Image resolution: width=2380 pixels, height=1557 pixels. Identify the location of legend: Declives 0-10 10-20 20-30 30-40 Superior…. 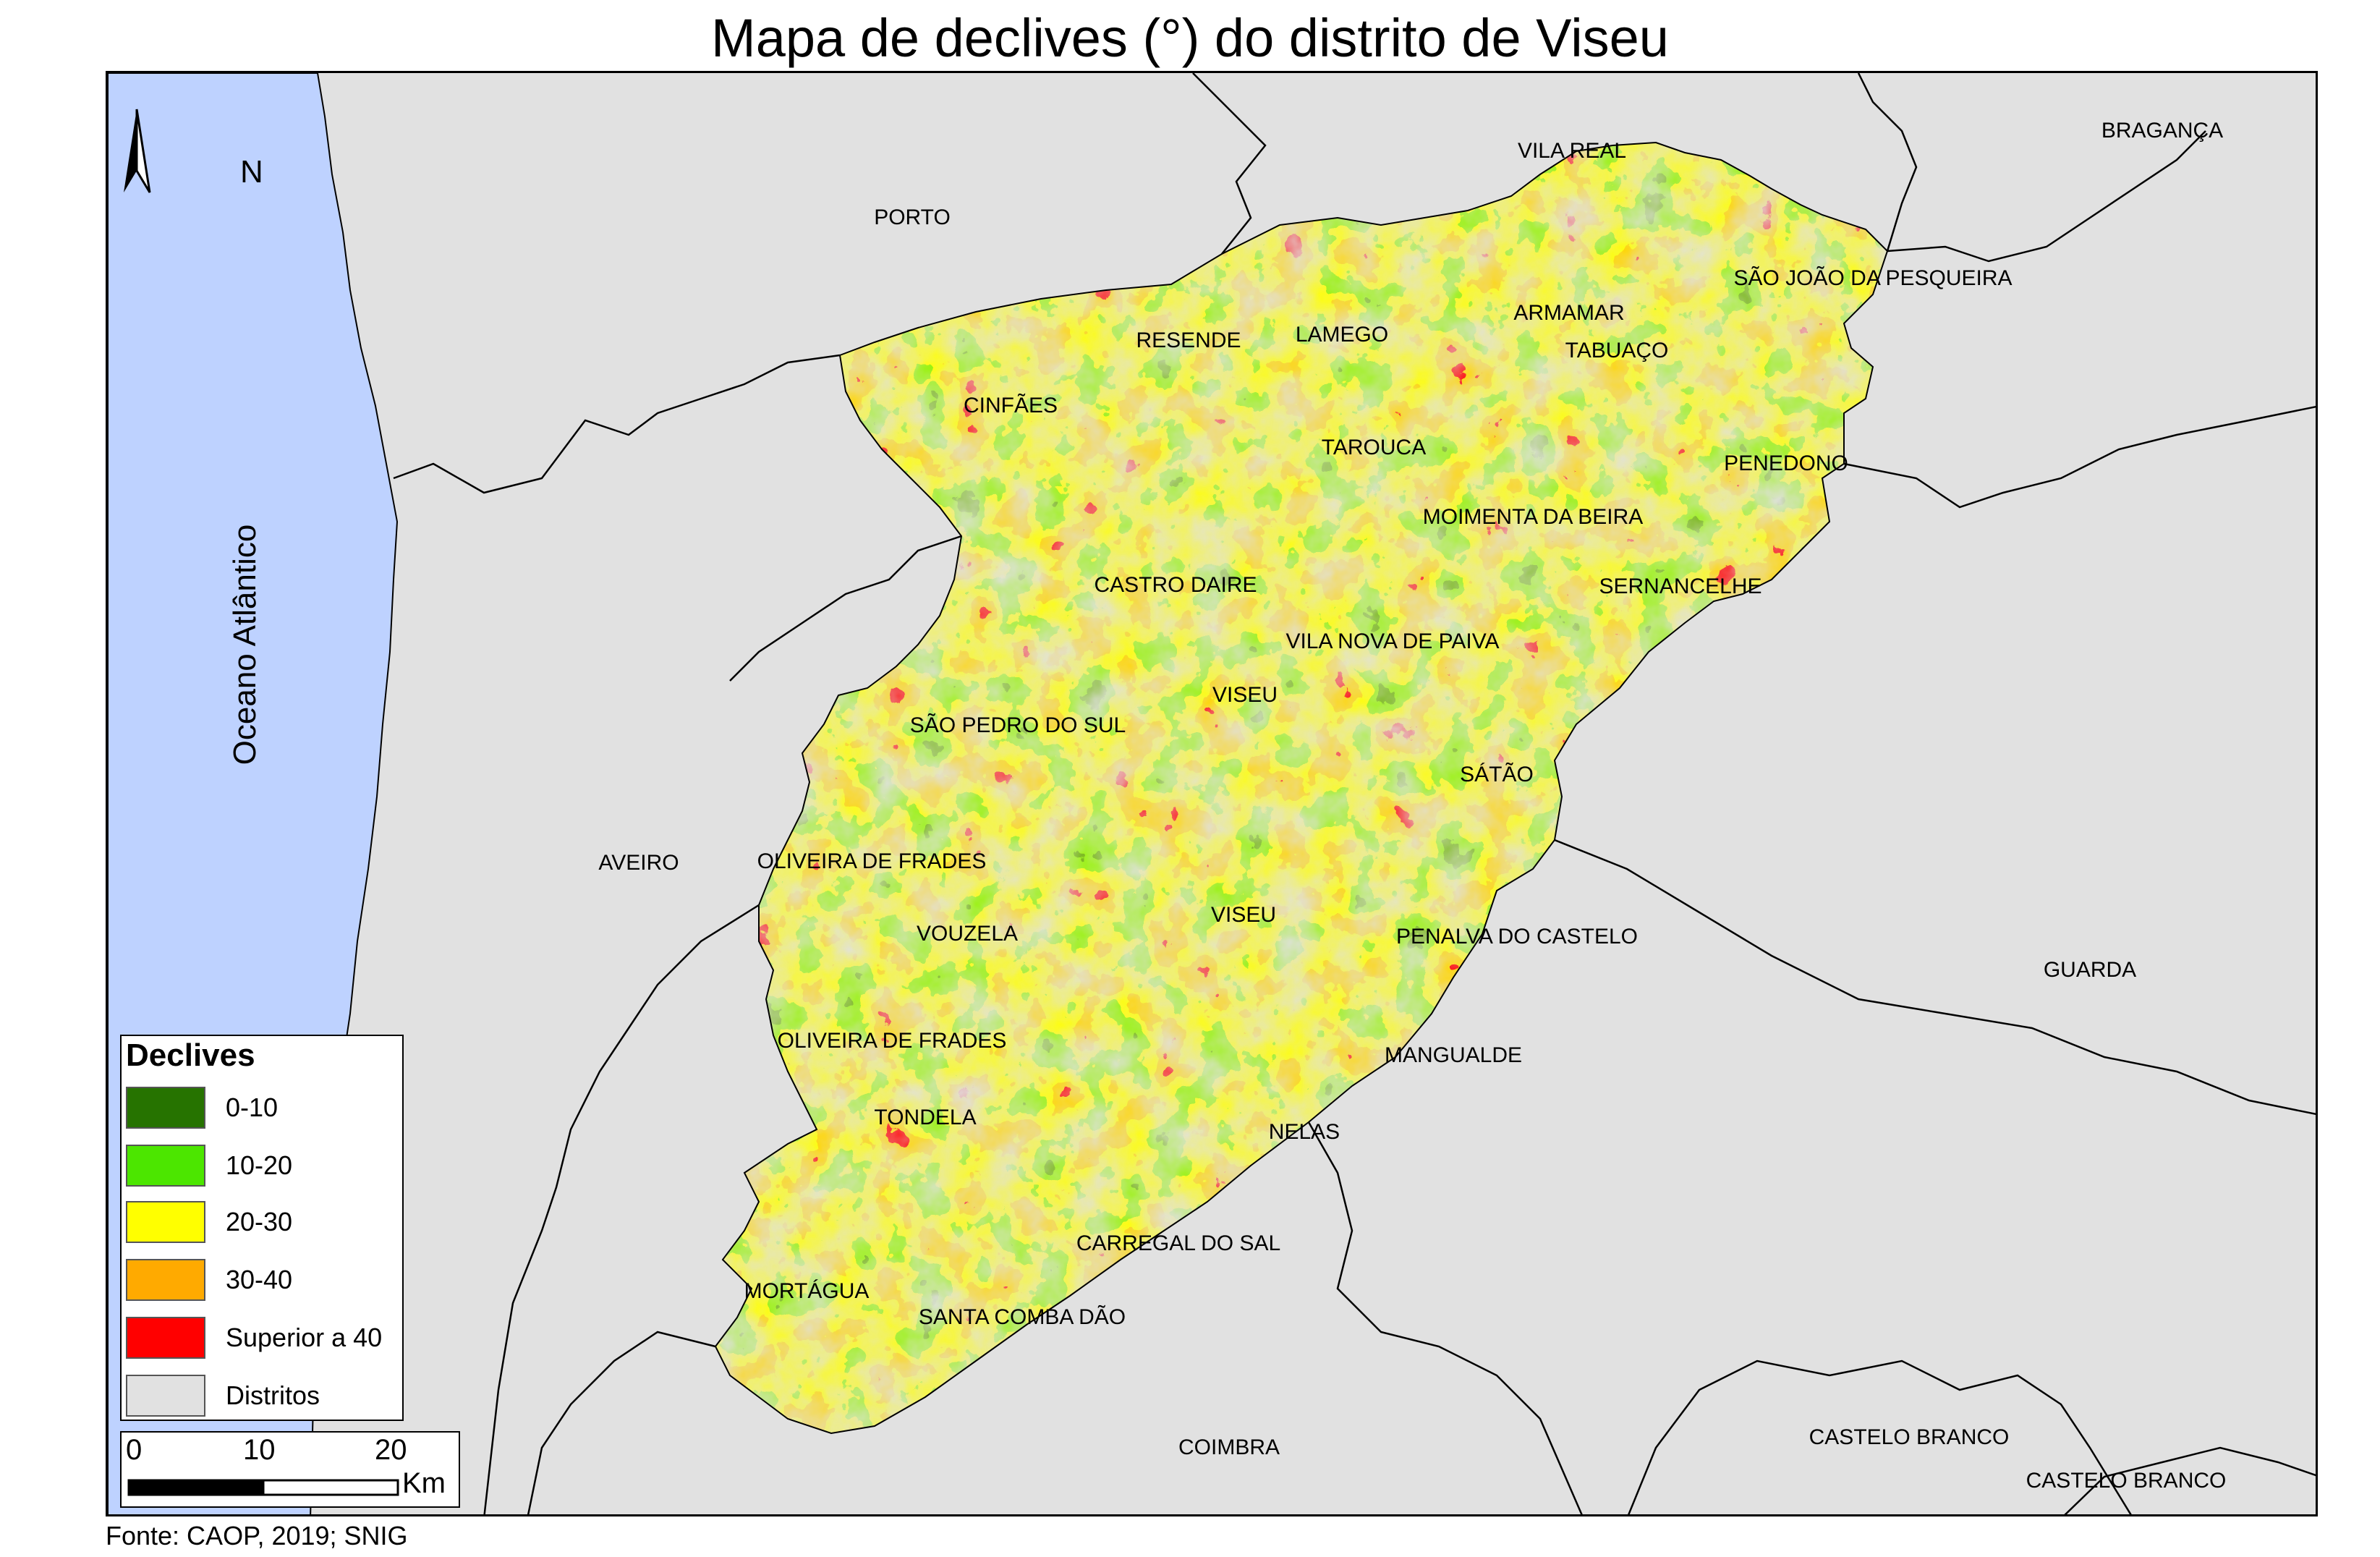
(262, 1228).